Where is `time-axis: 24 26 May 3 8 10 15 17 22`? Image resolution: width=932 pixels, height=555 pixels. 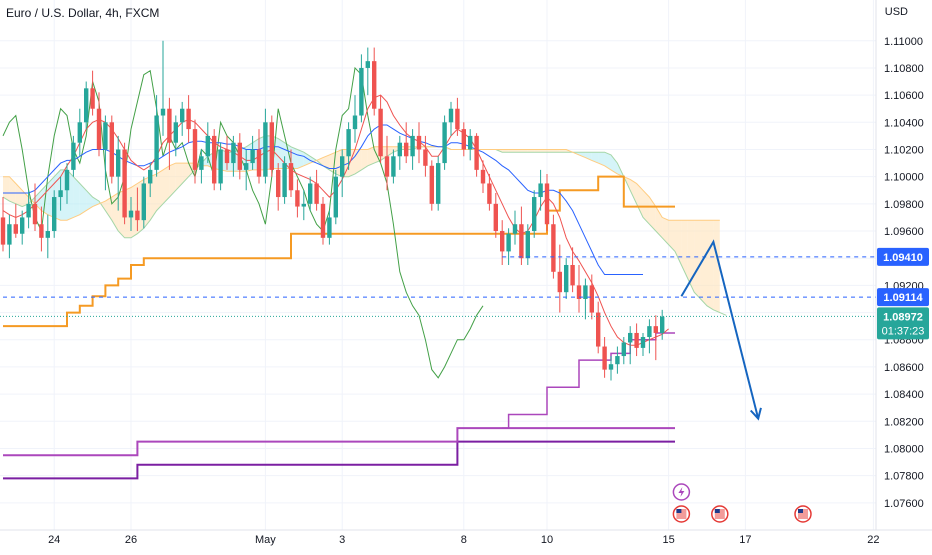
time-axis: 24 26 May 3 8 10 15 17 22 is located at coordinates (463, 540).